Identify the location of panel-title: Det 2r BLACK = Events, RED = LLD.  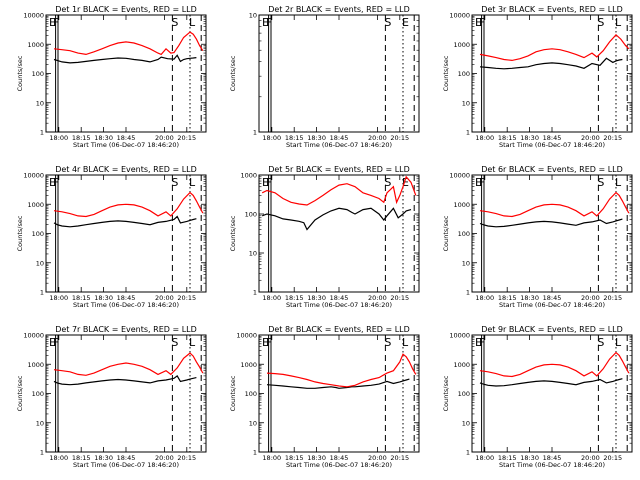
(339, 9).